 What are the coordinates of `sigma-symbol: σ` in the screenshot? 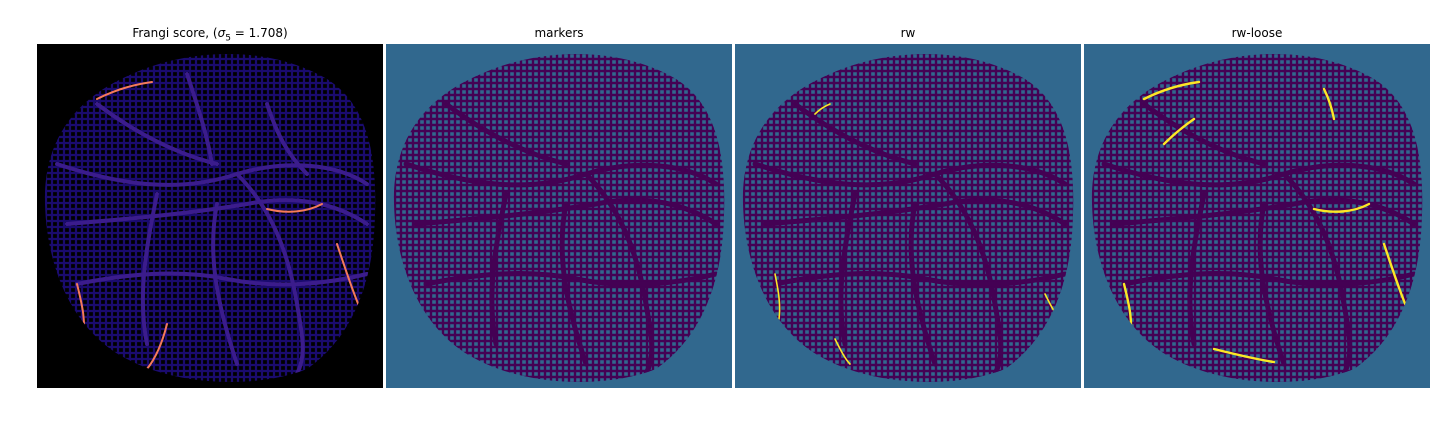 It's located at (221, 33).